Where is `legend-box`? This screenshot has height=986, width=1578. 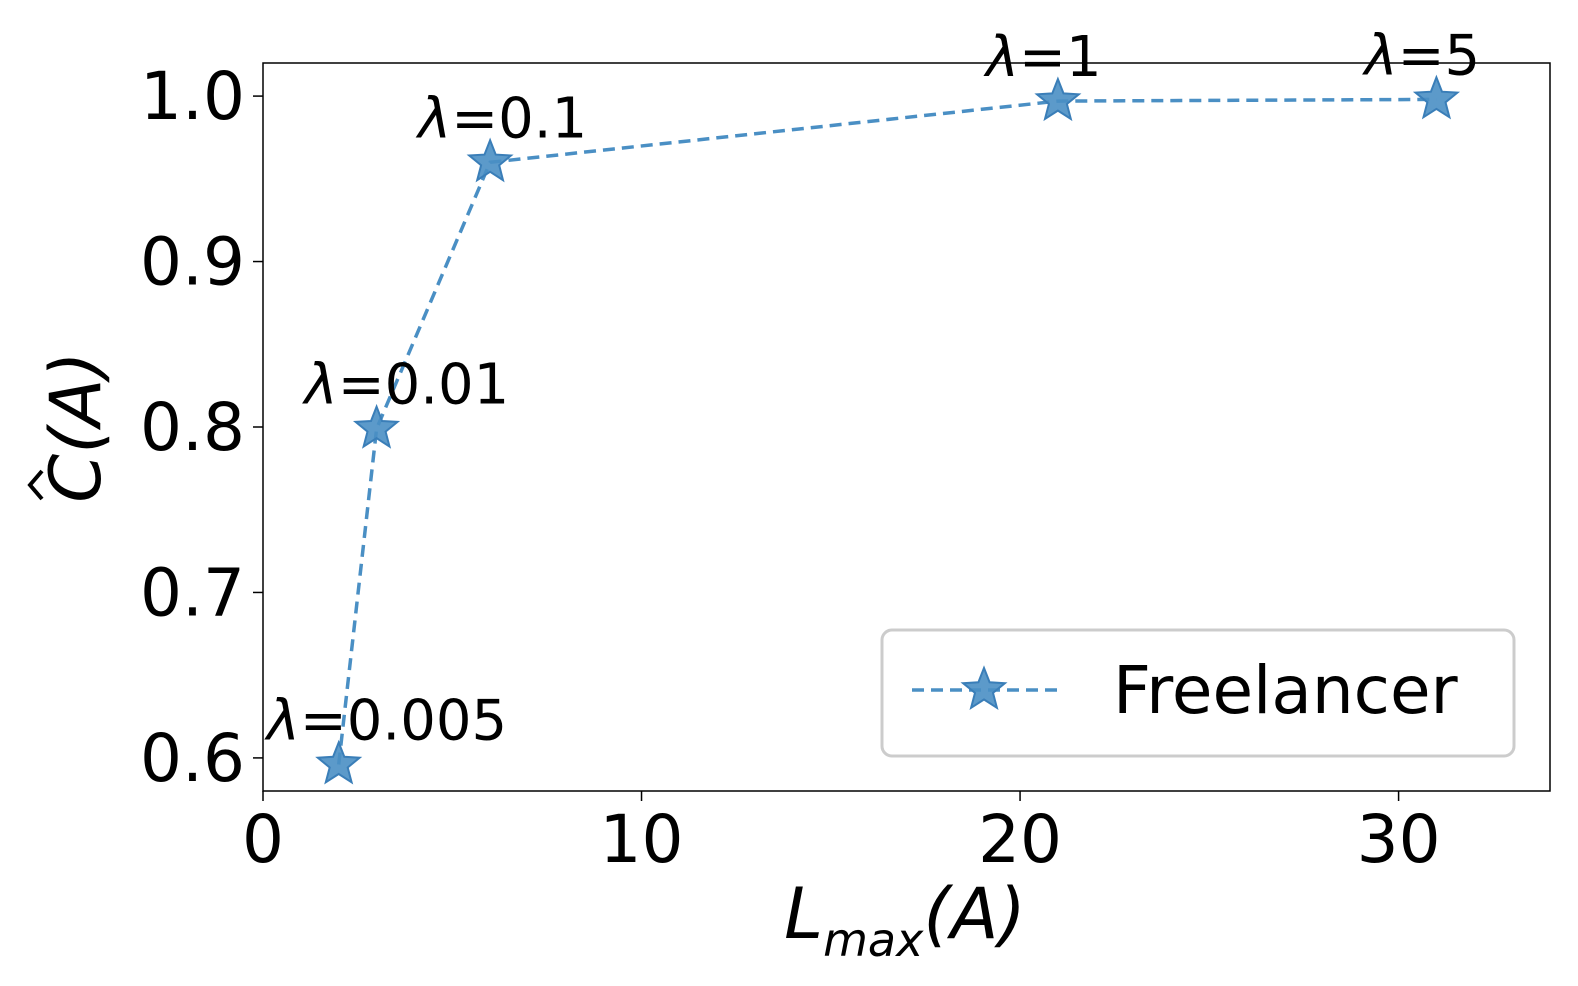
legend-box is located at coordinates (1198, 693).